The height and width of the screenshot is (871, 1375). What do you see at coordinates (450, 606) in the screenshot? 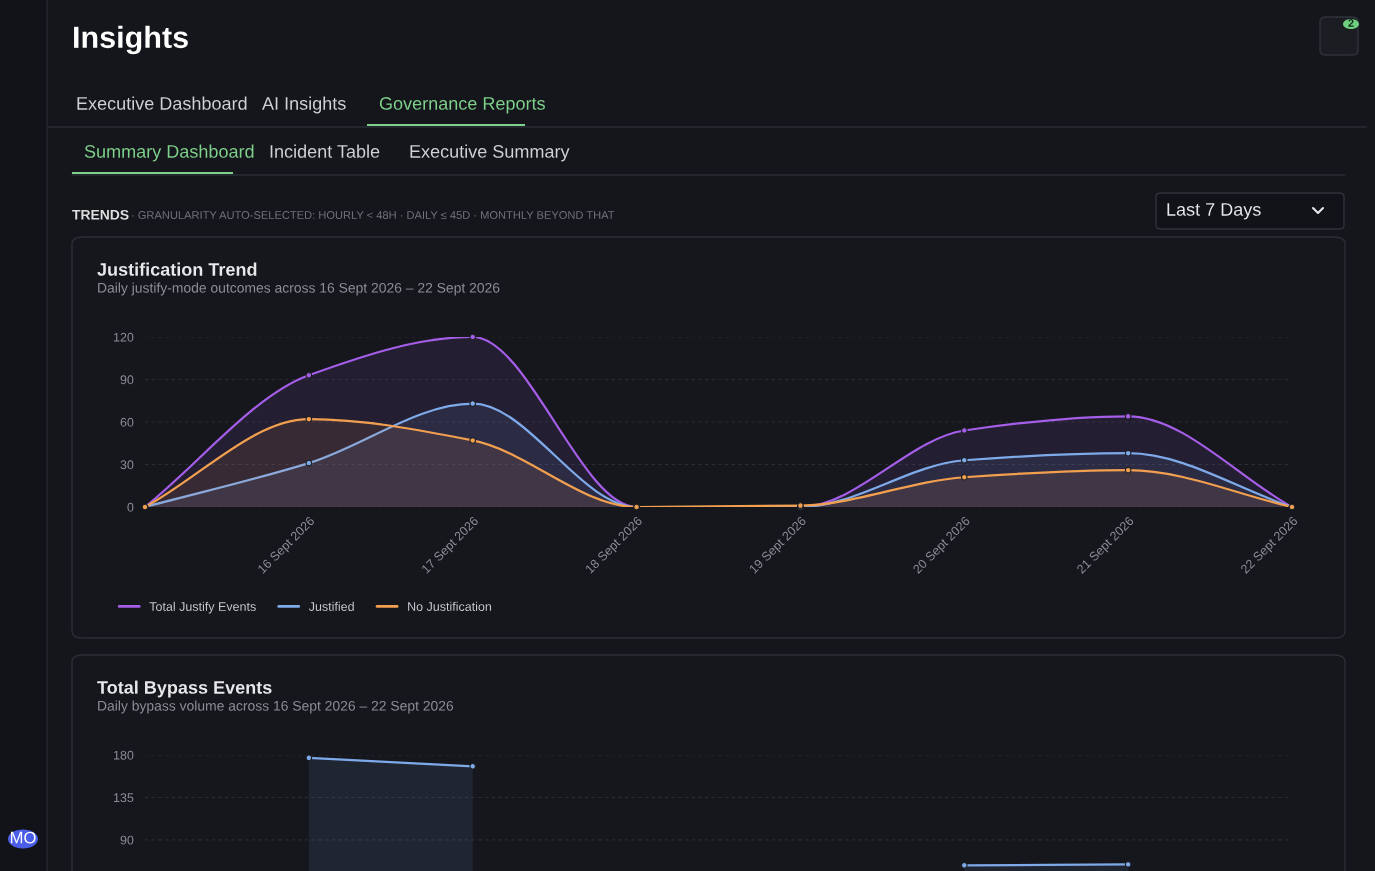
I see `legend-label: No Justification` at bounding box center [450, 606].